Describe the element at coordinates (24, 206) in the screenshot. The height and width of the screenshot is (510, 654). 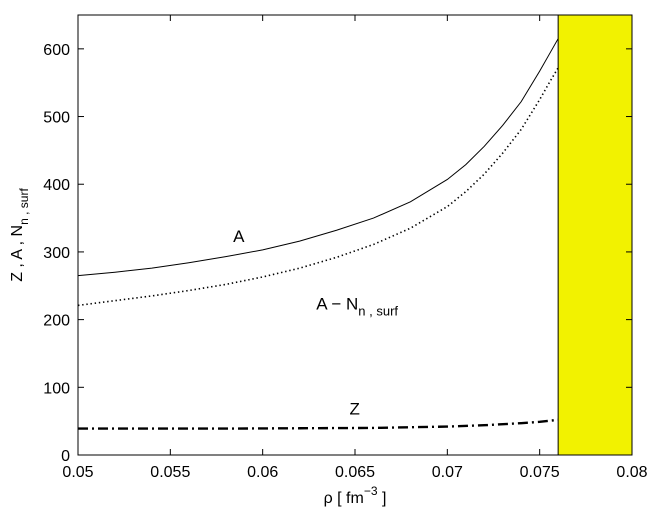
I see `y-axis-title-subscript: n , surf` at that location.